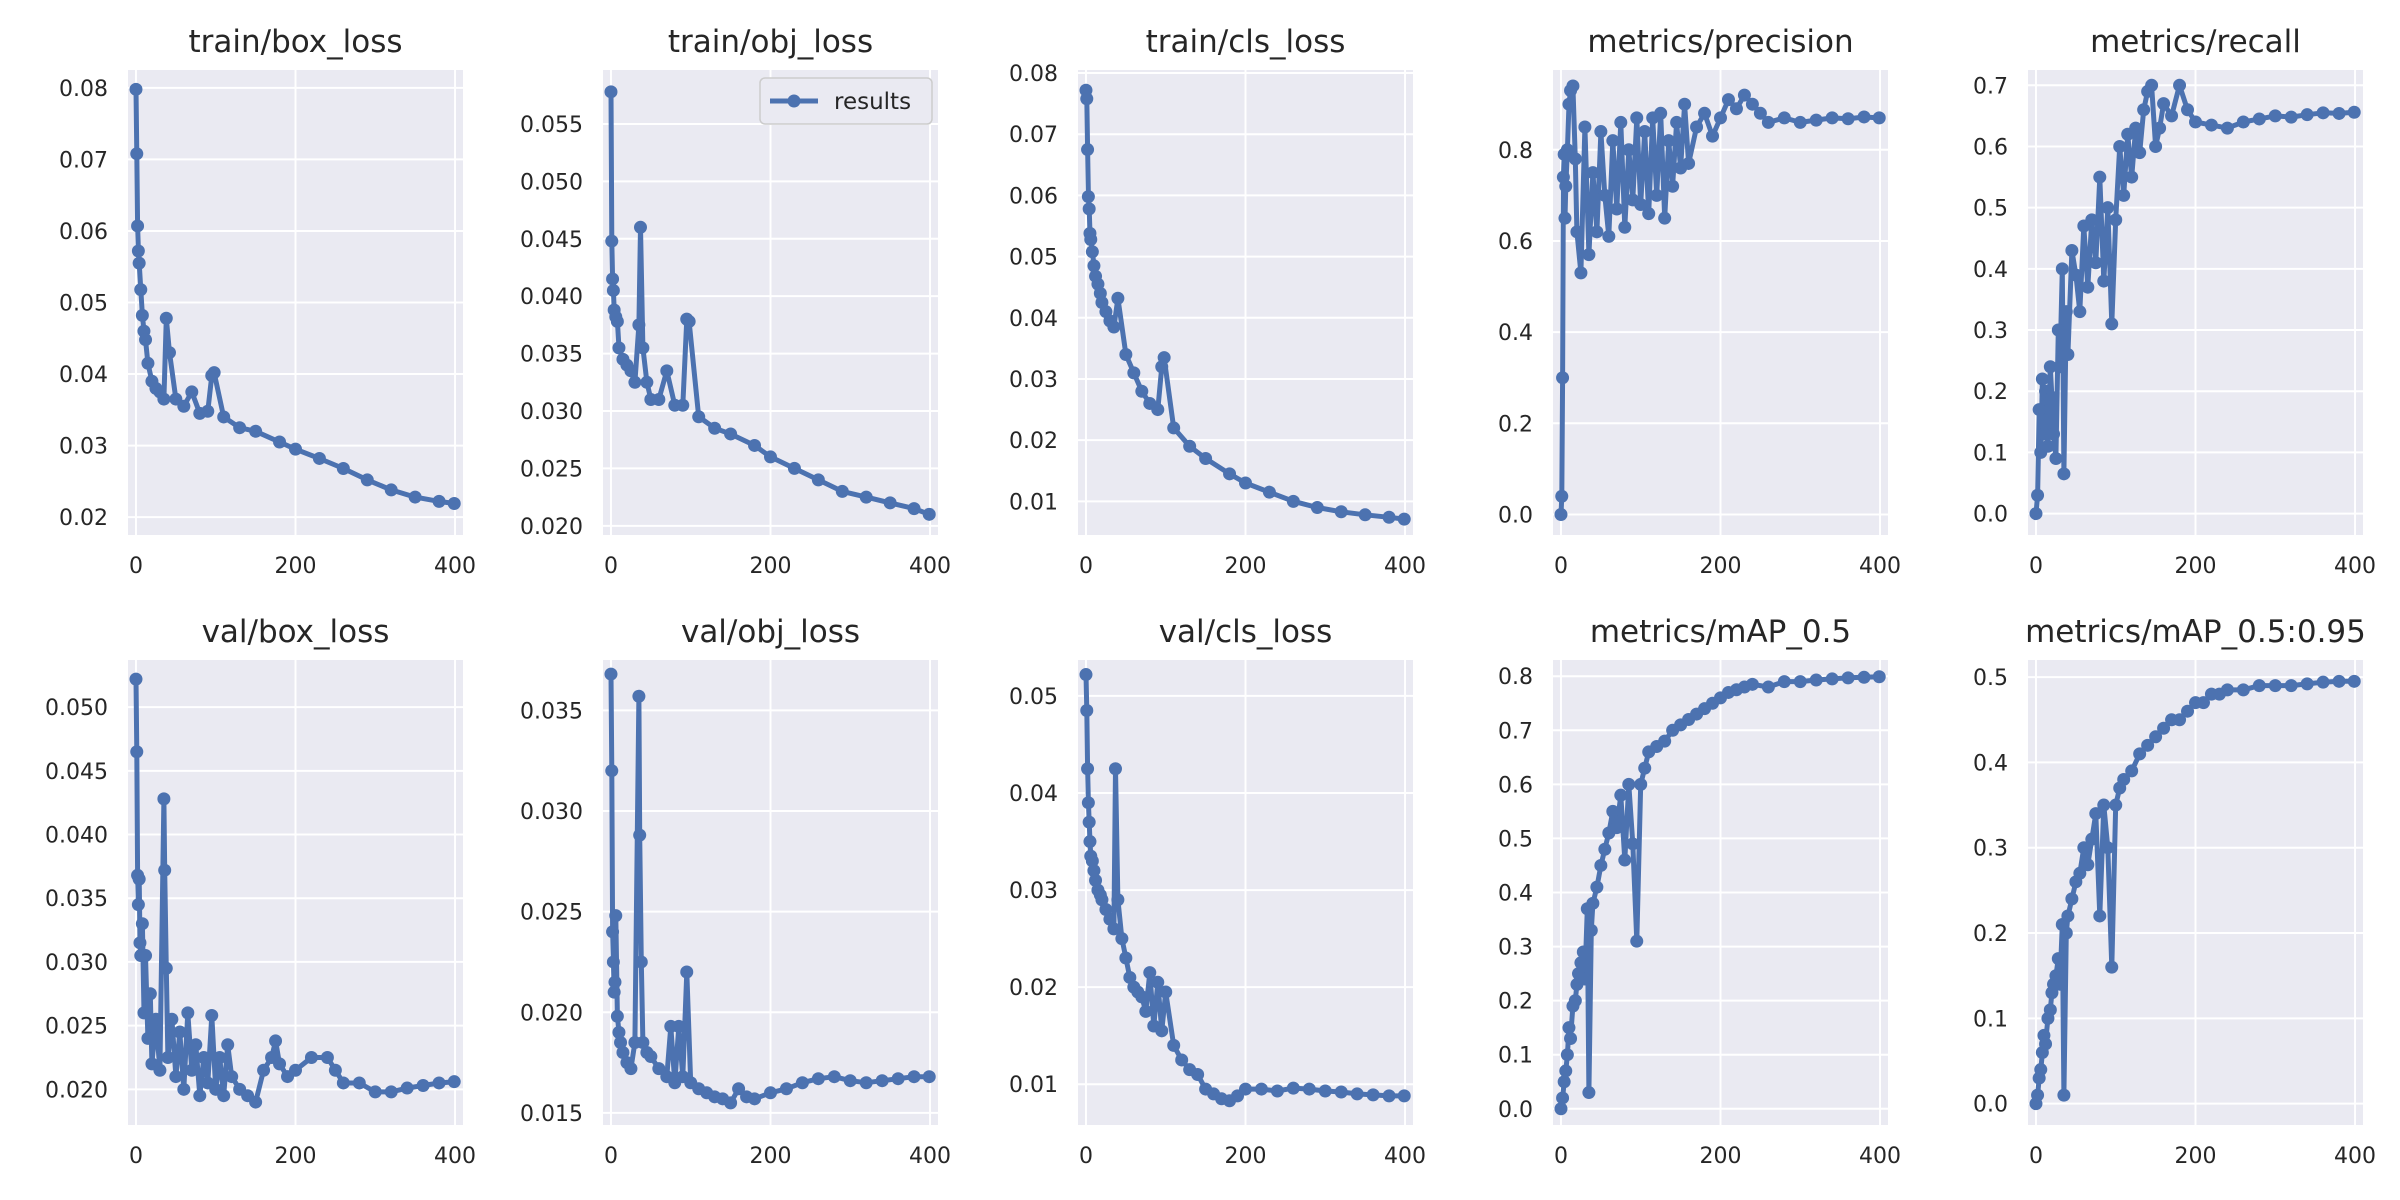 This screenshot has height=1200, width=2400. Describe the element at coordinates (1515, 333) in the screenshot. I see `y-tick-label: 0.4` at that location.